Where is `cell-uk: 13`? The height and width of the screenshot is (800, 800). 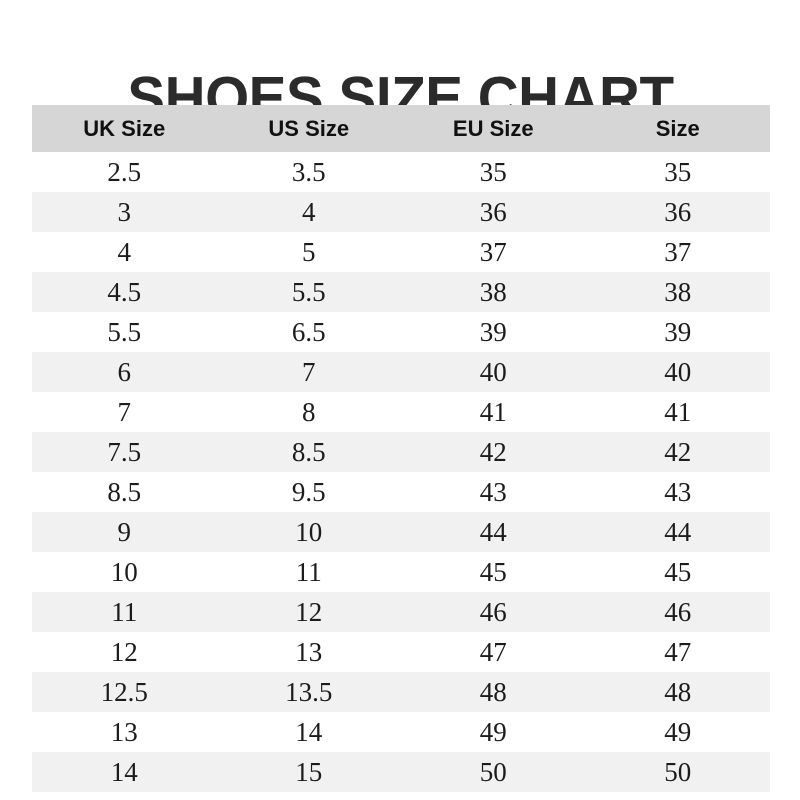 cell-uk: 13 is located at coordinates (124, 732).